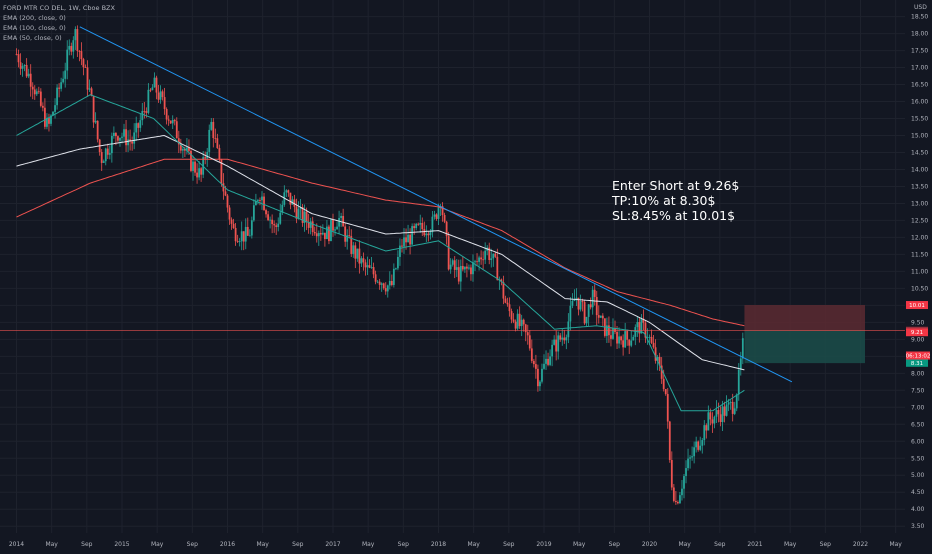 Image resolution: width=932 pixels, height=554 pixels. What do you see at coordinates (804, 334) in the screenshot?
I see `risk-reward-zones` at bounding box center [804, 334].